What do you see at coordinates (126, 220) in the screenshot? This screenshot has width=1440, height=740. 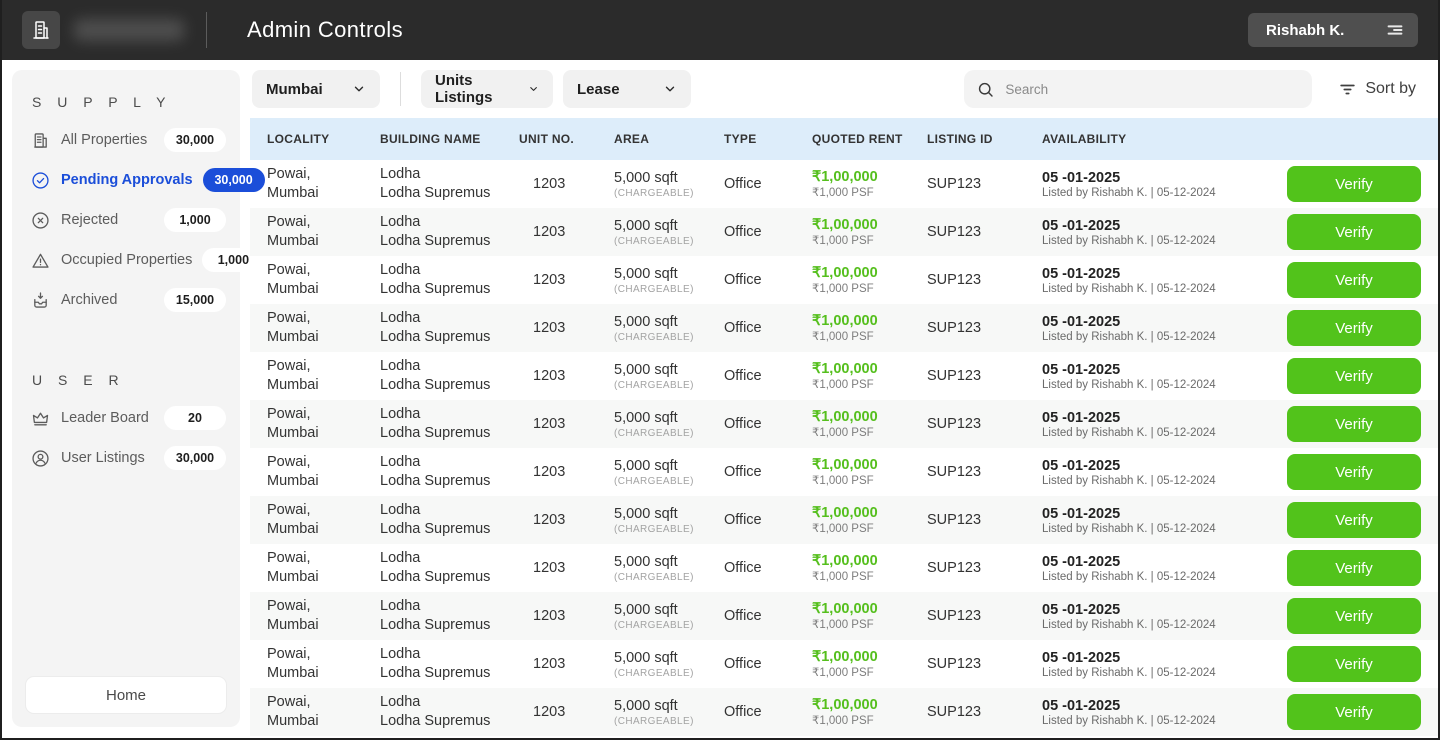 I see `sidebar-item-rejected: Rejected 1,000` at bounding box center [126, 220].